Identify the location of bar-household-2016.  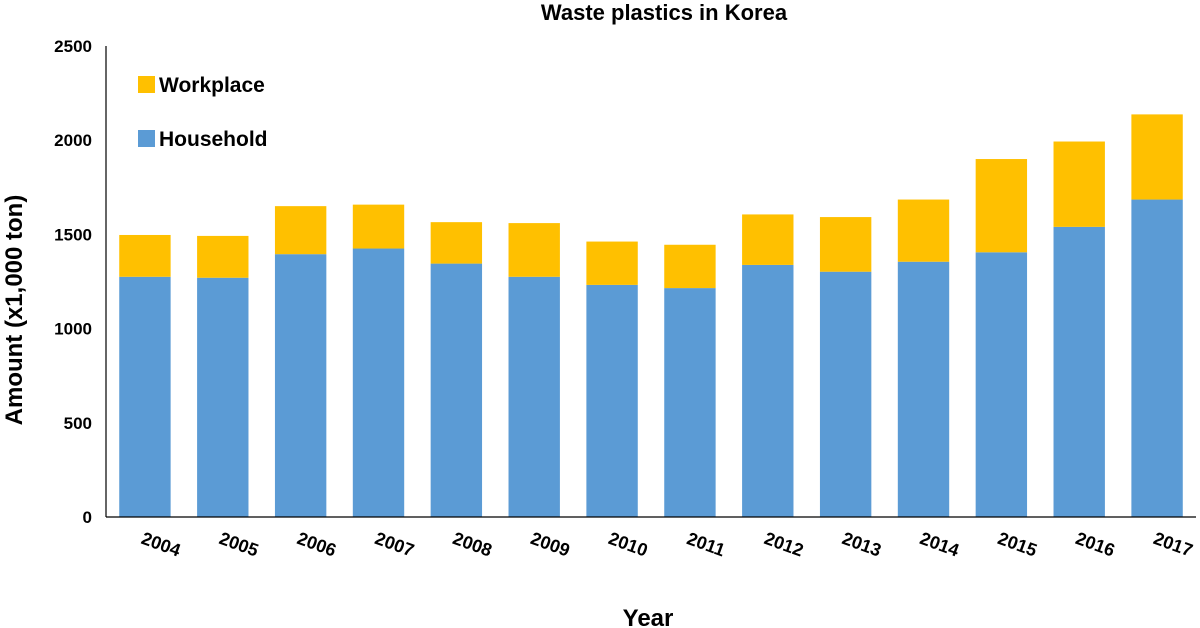
(1079, 372).